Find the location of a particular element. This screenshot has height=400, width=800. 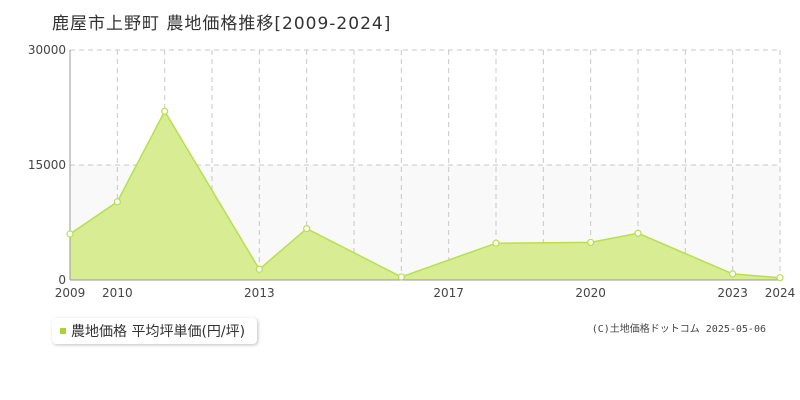

y-tick-label: 30000 is located at coordinates (47, 50).